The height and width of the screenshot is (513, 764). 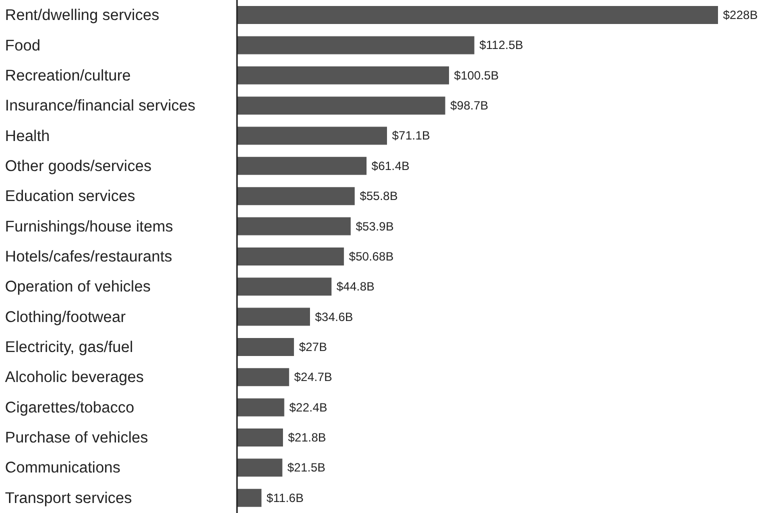 What do you see at coordinates (22, 45) in the screenshot?
I see `y-tick-label: Food` at bounding box center [22, 45].